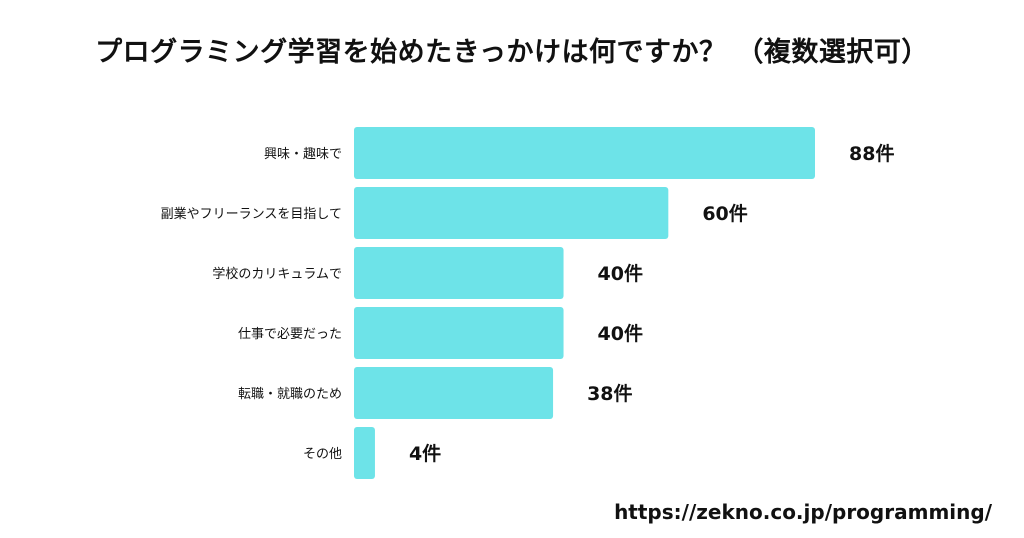  I want to click on category-label-0: 興味・趣味で, so click(303, 154).